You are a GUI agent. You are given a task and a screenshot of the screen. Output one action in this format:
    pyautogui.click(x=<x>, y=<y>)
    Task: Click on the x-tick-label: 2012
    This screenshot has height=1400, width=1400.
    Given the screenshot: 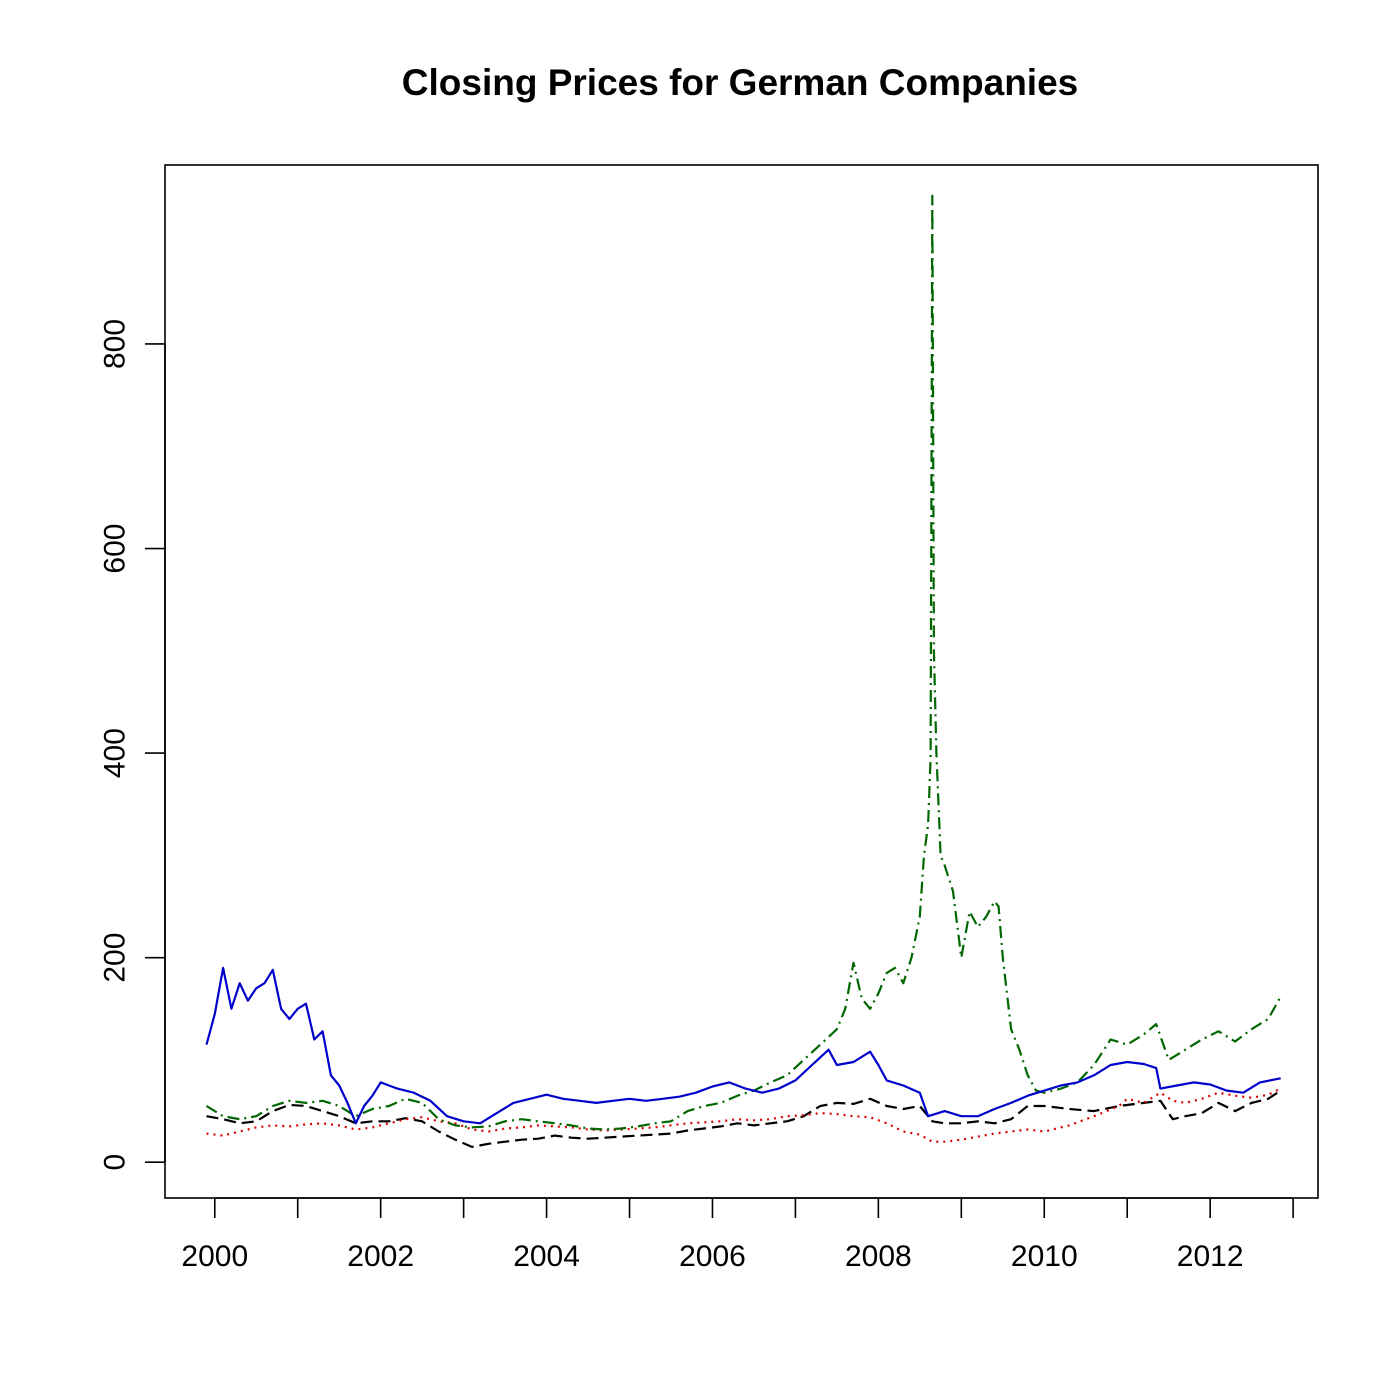 What is the action you would take?
    pyautogui.click(x=1210, y=1256)
    